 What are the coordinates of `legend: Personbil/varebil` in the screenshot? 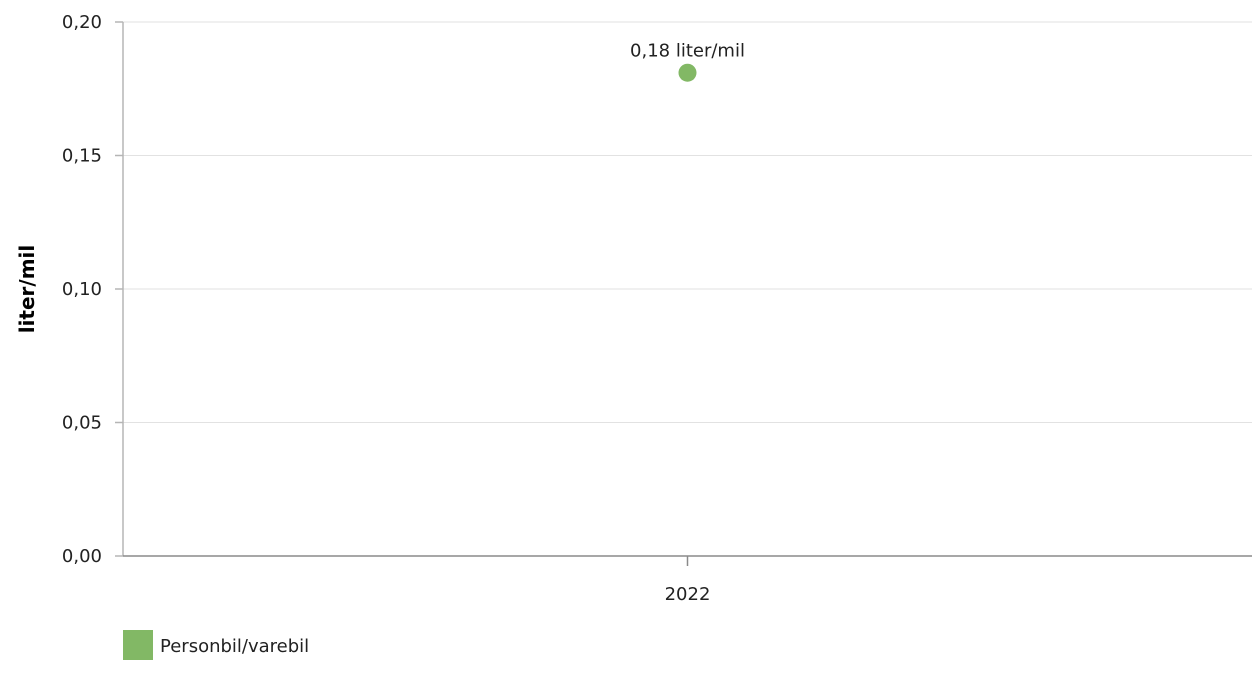 It's located at (216, 645).